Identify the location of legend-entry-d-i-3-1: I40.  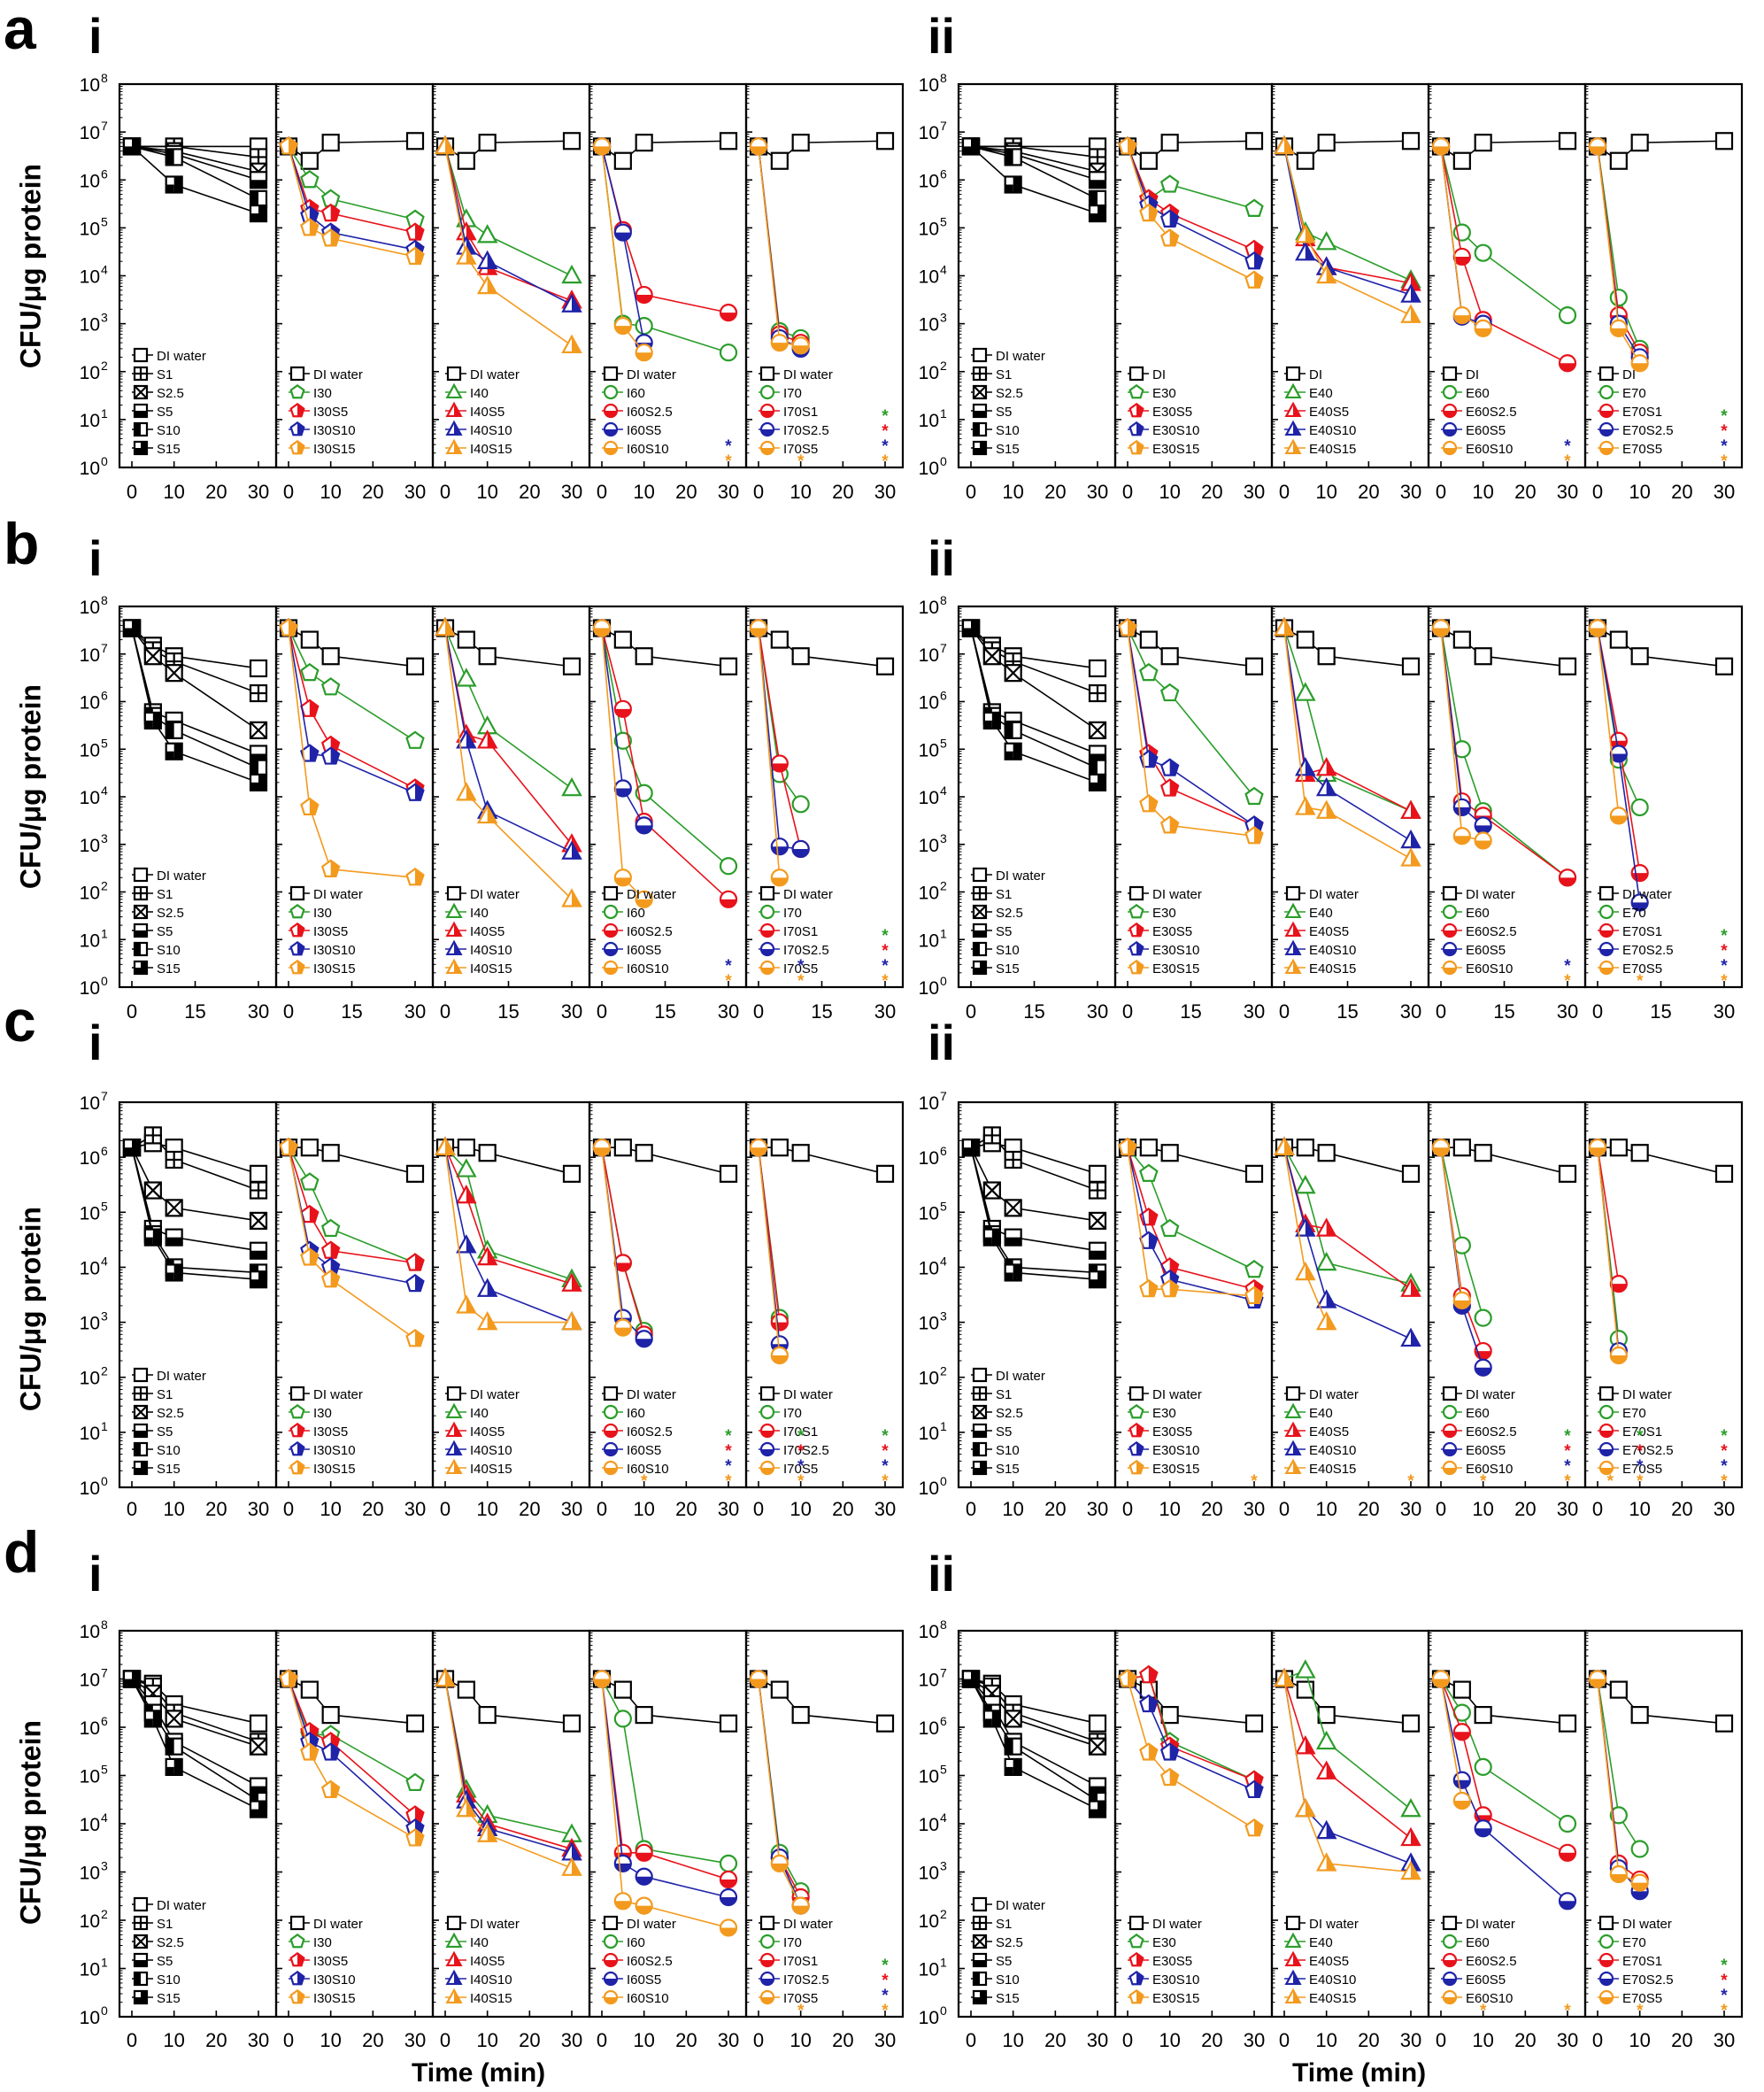
(467, 1941).